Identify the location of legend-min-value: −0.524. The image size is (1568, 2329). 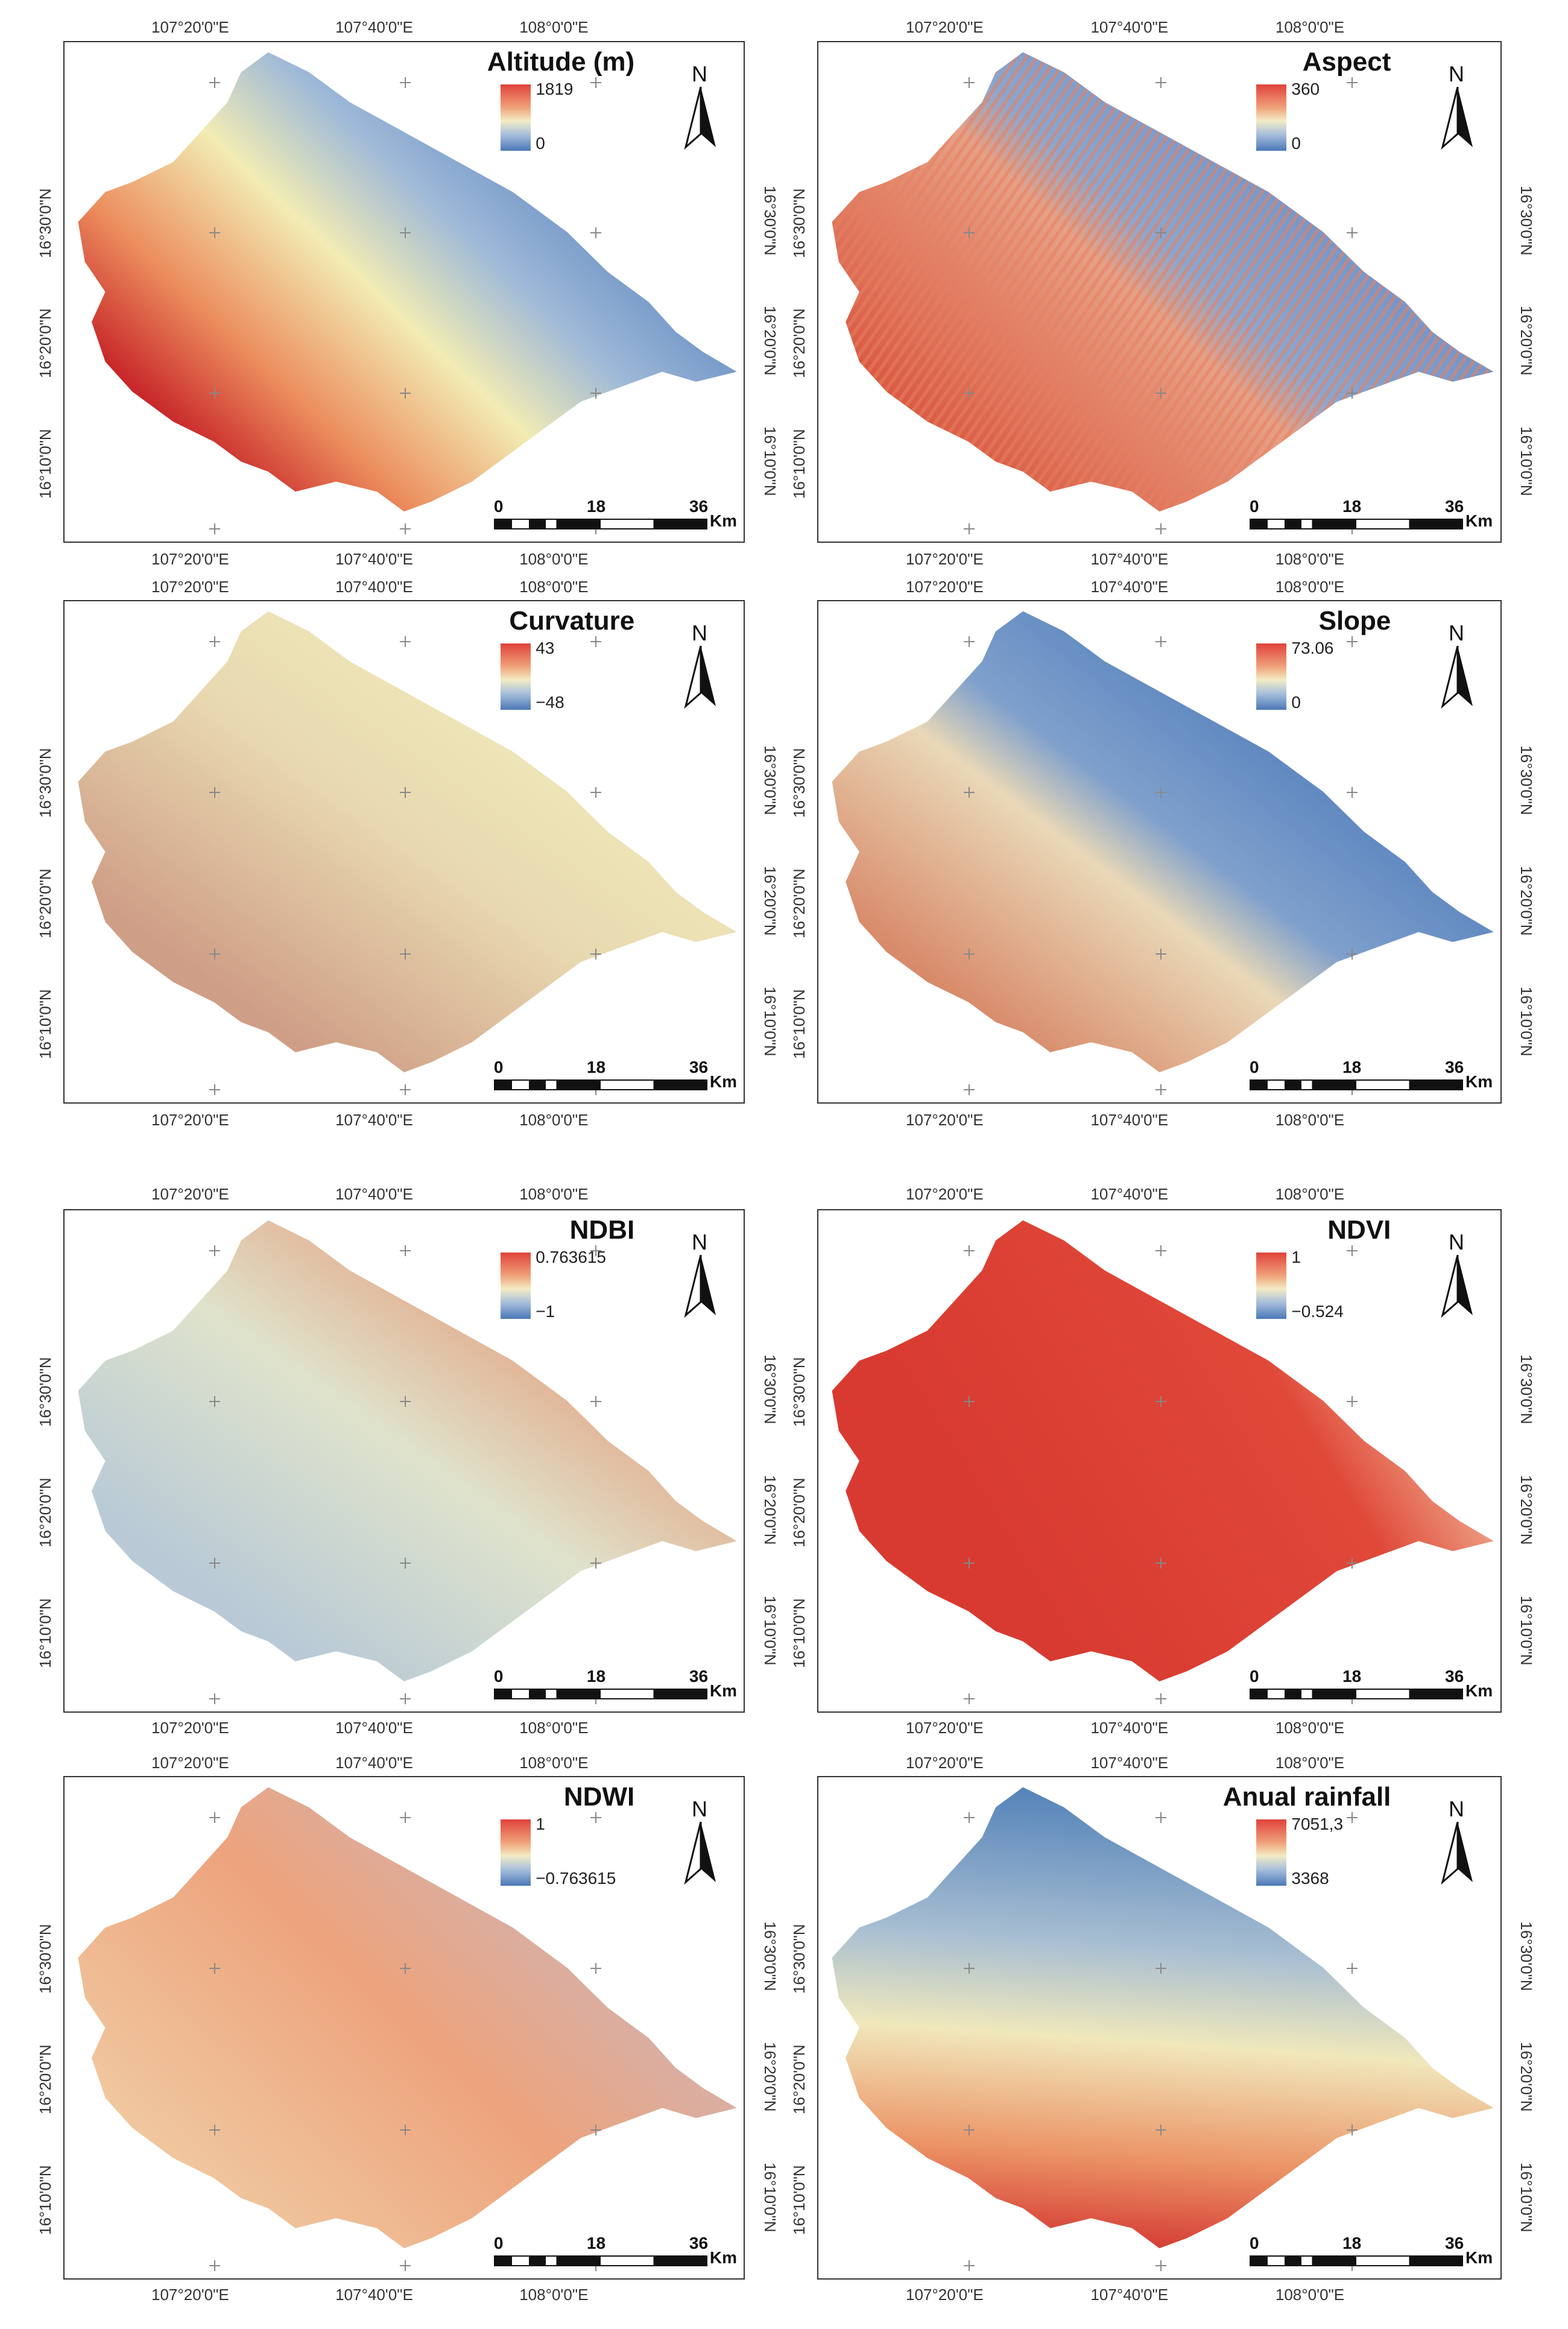
(1317, 1311).